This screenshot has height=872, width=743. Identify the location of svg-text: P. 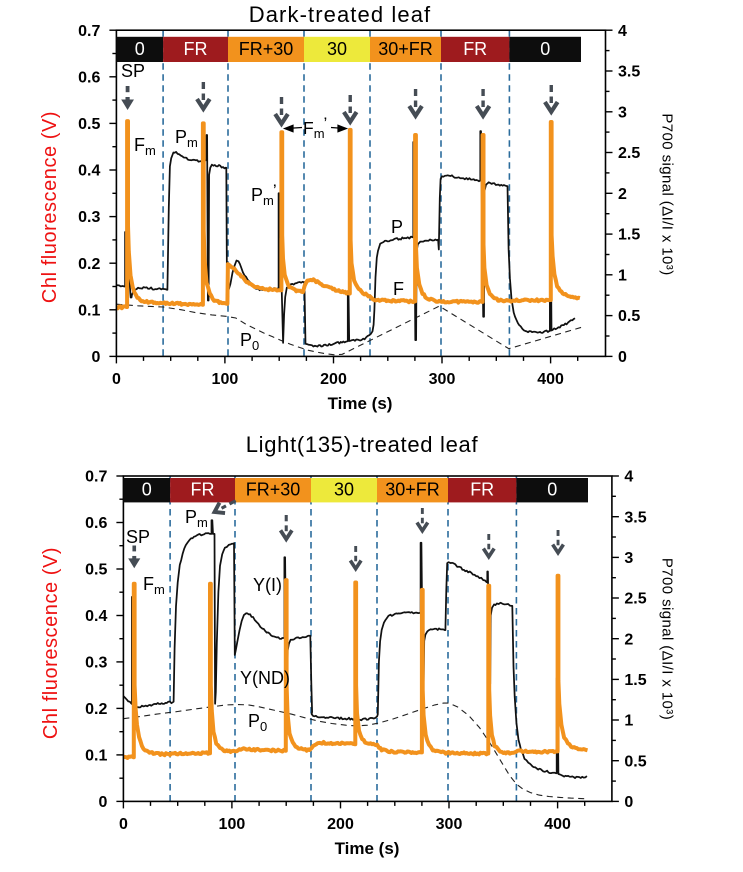
(397, 227).